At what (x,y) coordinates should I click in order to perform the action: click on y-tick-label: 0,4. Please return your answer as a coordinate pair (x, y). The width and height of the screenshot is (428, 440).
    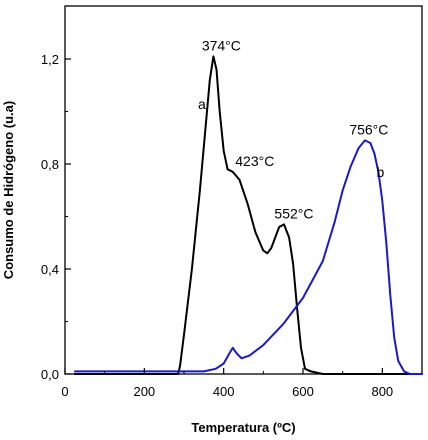
    Looking at the image, I should click on (50, 269).